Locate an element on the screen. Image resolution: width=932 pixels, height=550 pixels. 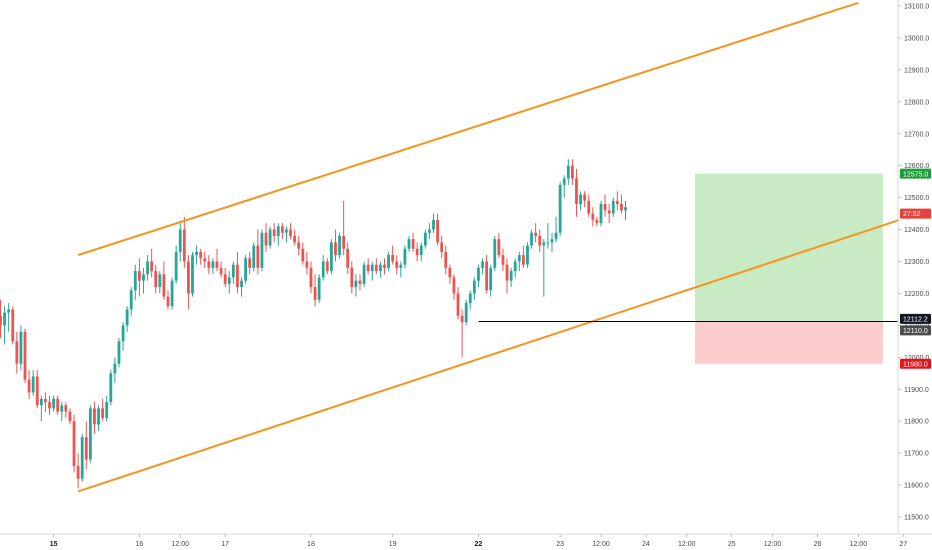
price-tick-label: 12000.0 is located at coordinates (916, 358).